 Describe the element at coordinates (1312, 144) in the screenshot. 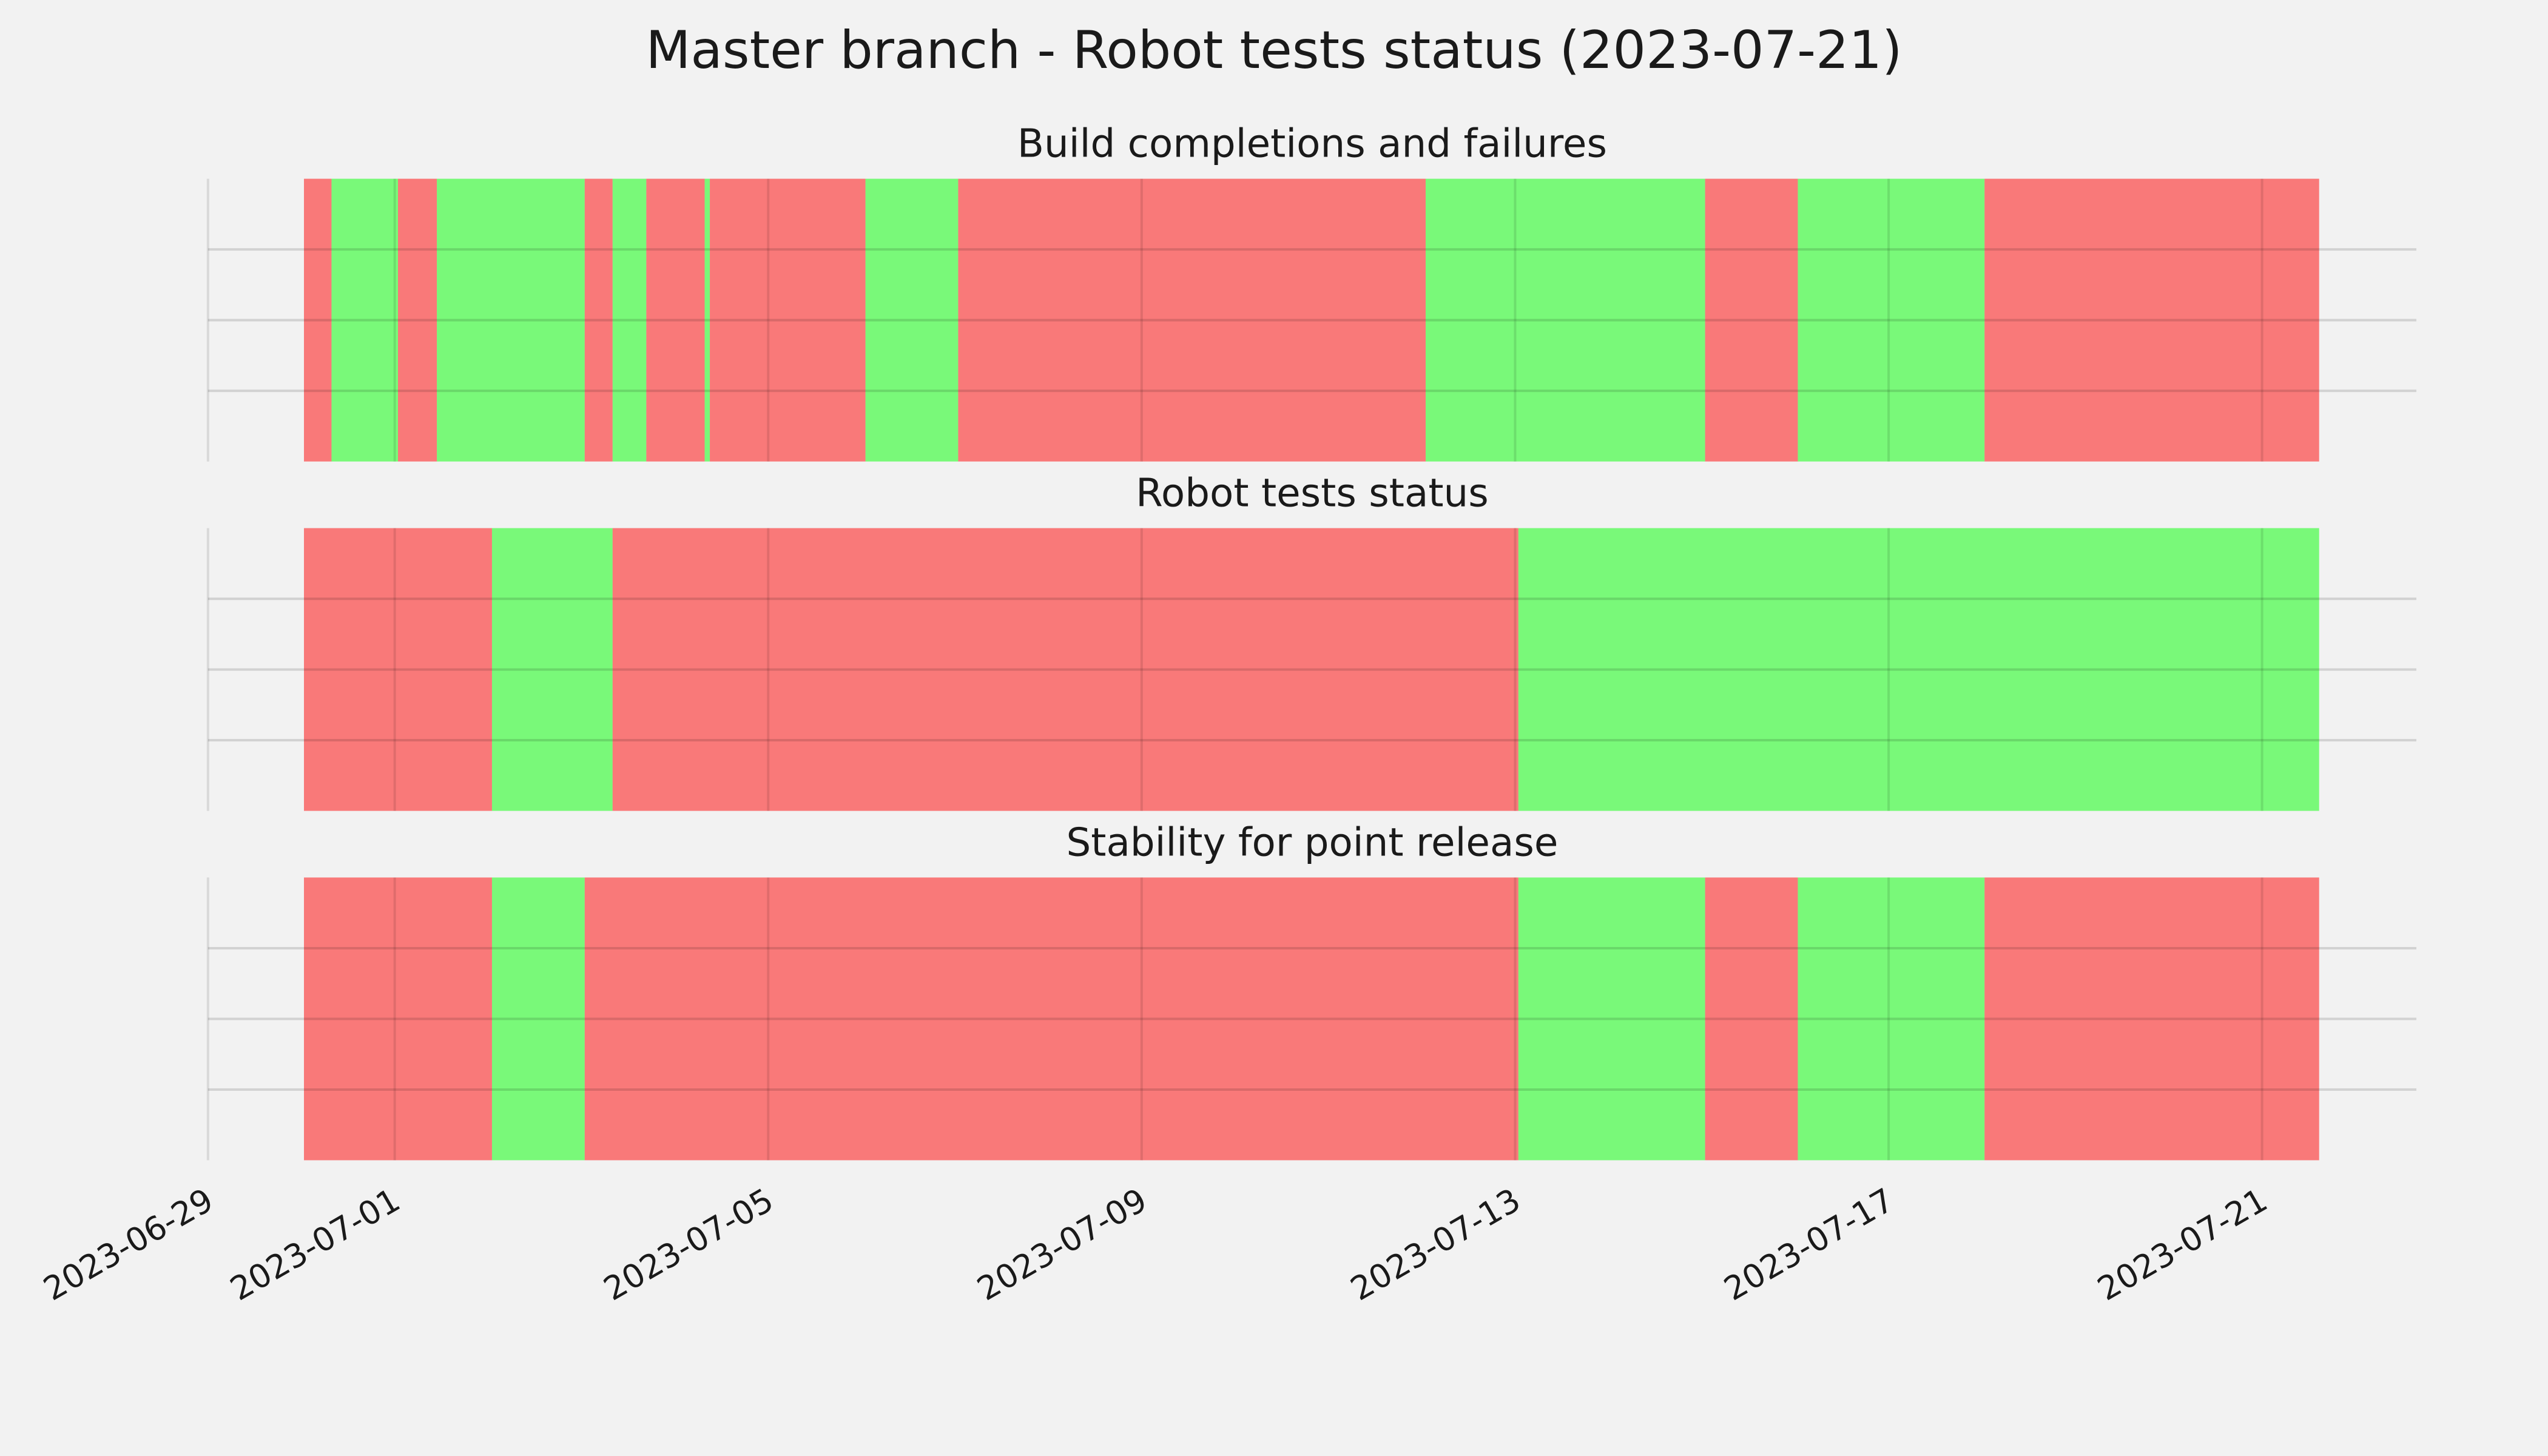

I see `subplot-title: Build completions and failures` at that location.